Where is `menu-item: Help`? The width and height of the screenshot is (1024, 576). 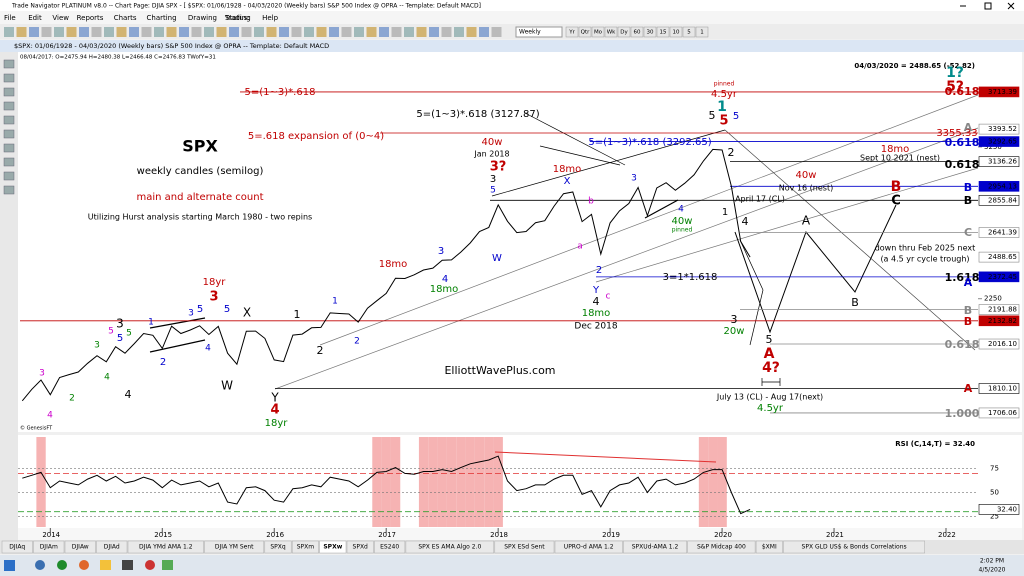
menu-item: Help is located at coordinates (270, 18).